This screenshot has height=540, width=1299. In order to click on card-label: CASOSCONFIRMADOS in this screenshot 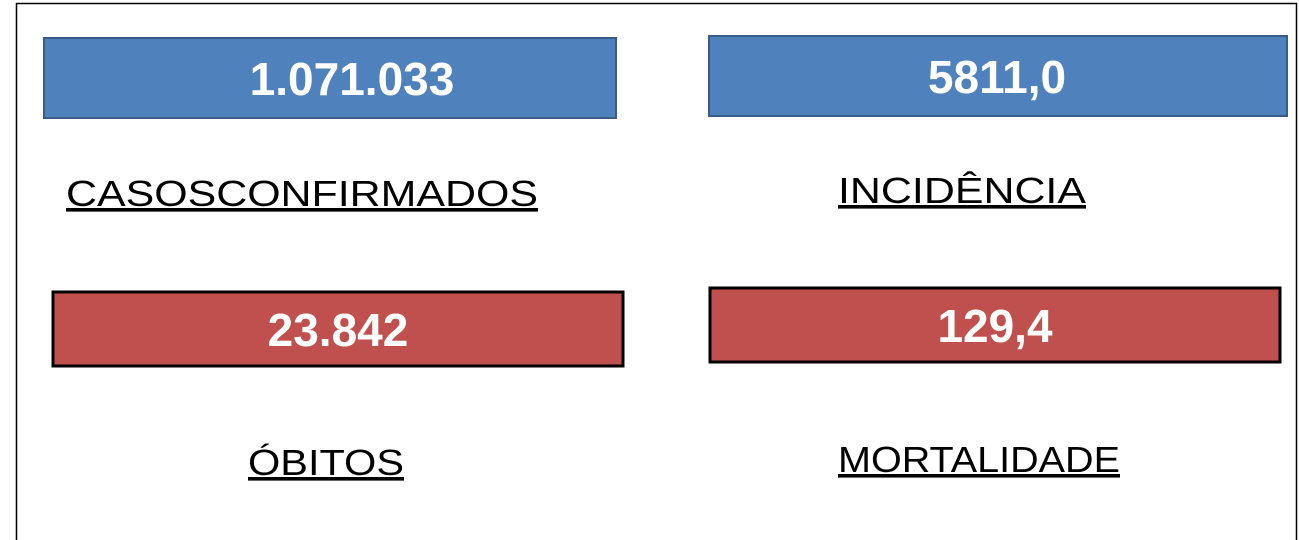, I will do `click(302, 193)`.